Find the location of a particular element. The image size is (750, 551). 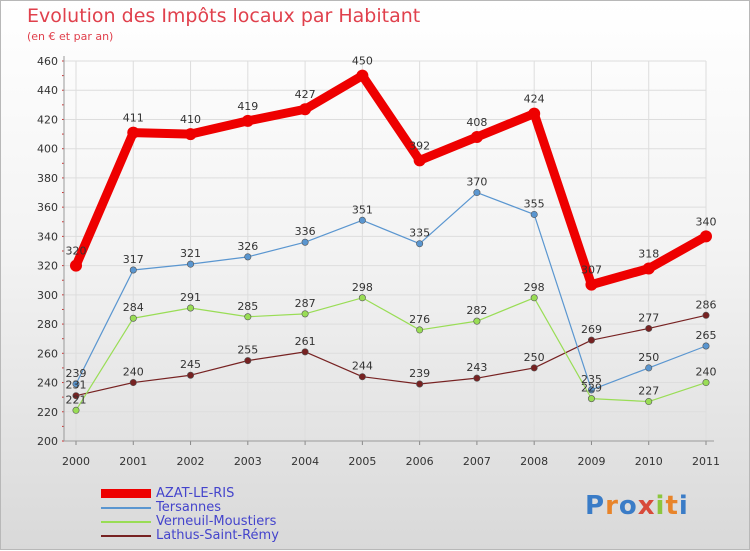

x-tick-label: 2008 is located at coordinates (534, 461).